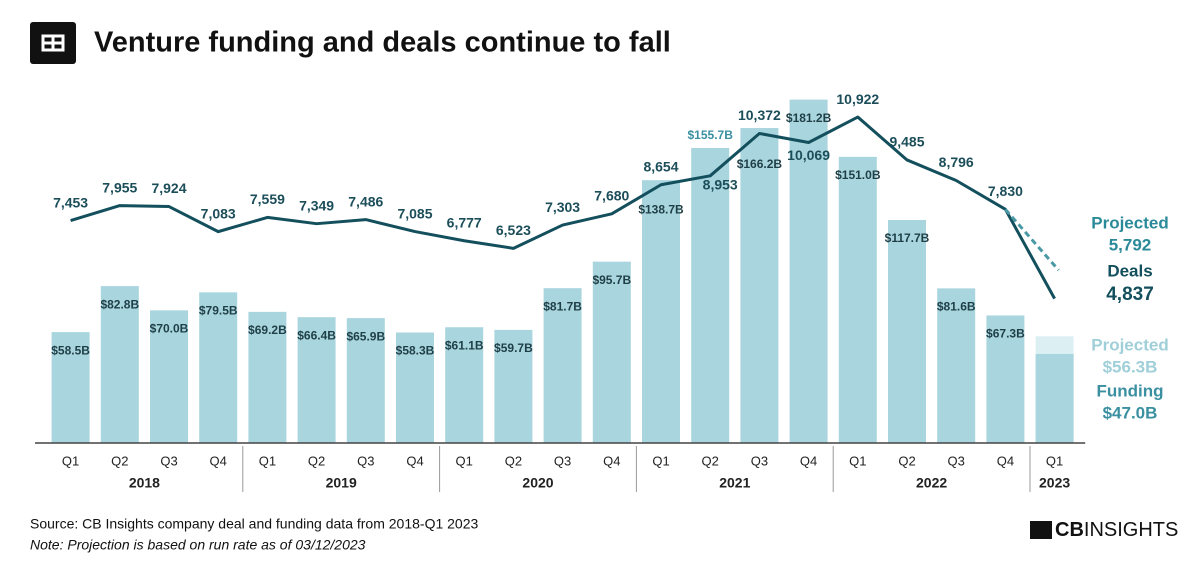 The height and width of the screenshot is (578, 1200). What do you see at coordinates (1032, 240) in the screenshot?
I see `projected-deals-line` at bounding box center [1032, 240].